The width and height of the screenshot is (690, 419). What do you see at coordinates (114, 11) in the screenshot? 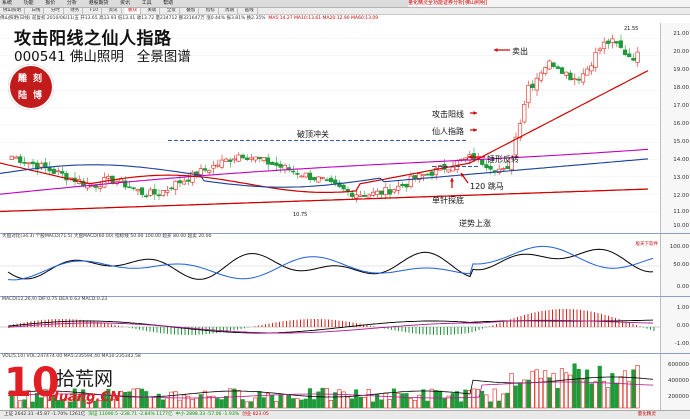
I see `tab-news: 资讯` at bounding box center [114, 11].